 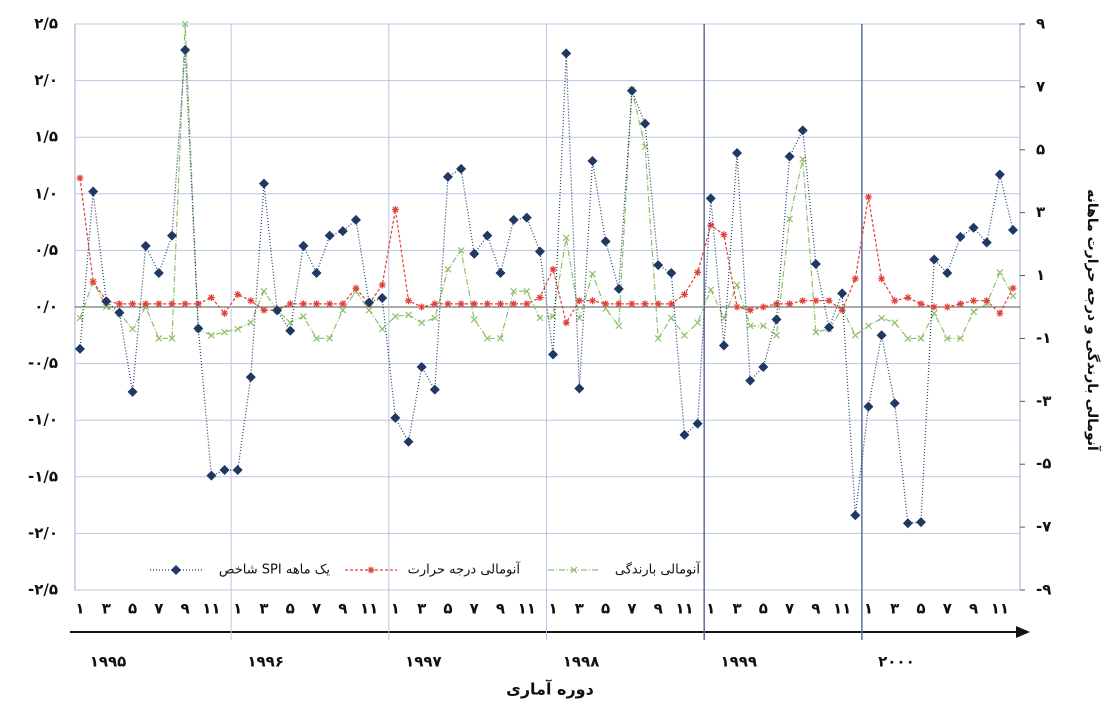 I want to click on y-tick-label: ۱/۰, so click(x=46, y=193).